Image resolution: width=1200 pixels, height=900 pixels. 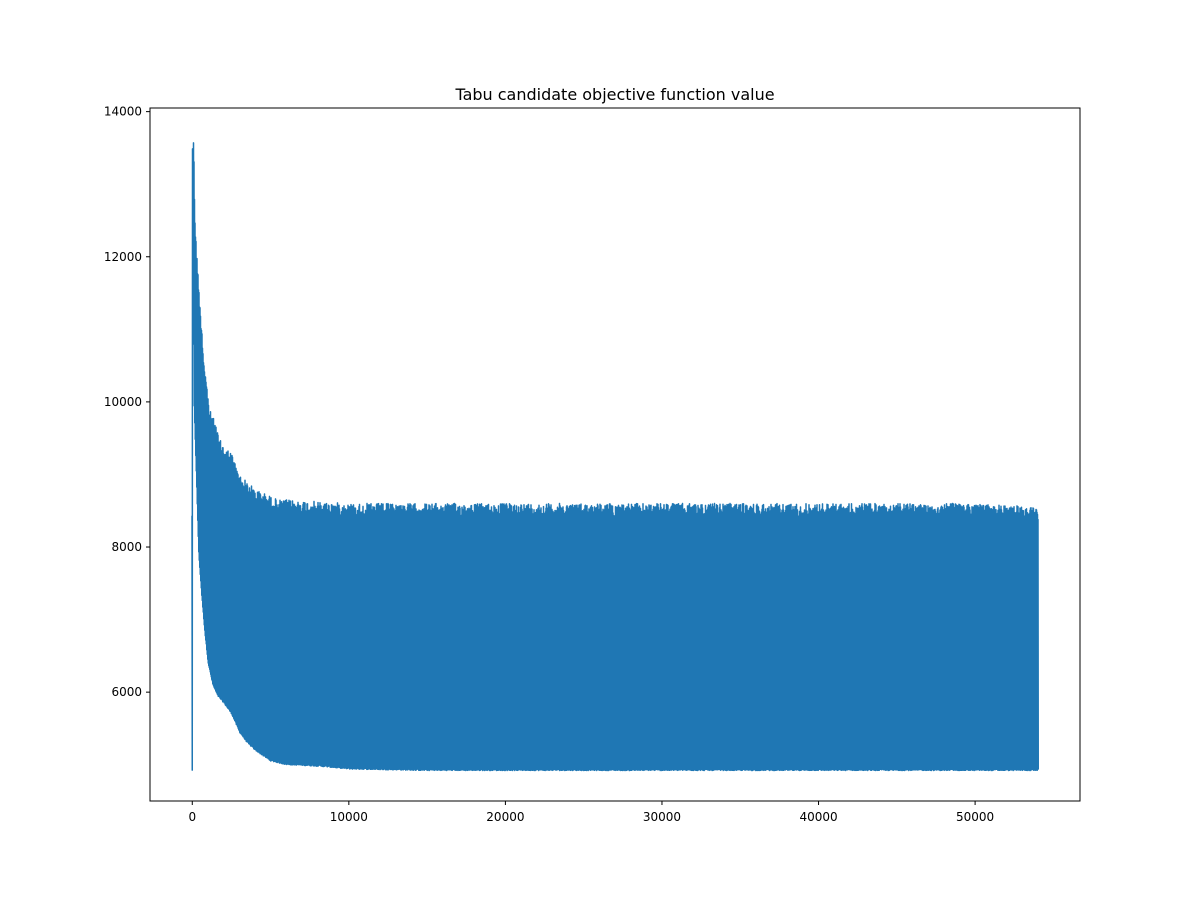 What do you see at coordinates (123, 112) in the screenshot?
I see `y-tick-label: 14000` at bounding box center [123, 112].